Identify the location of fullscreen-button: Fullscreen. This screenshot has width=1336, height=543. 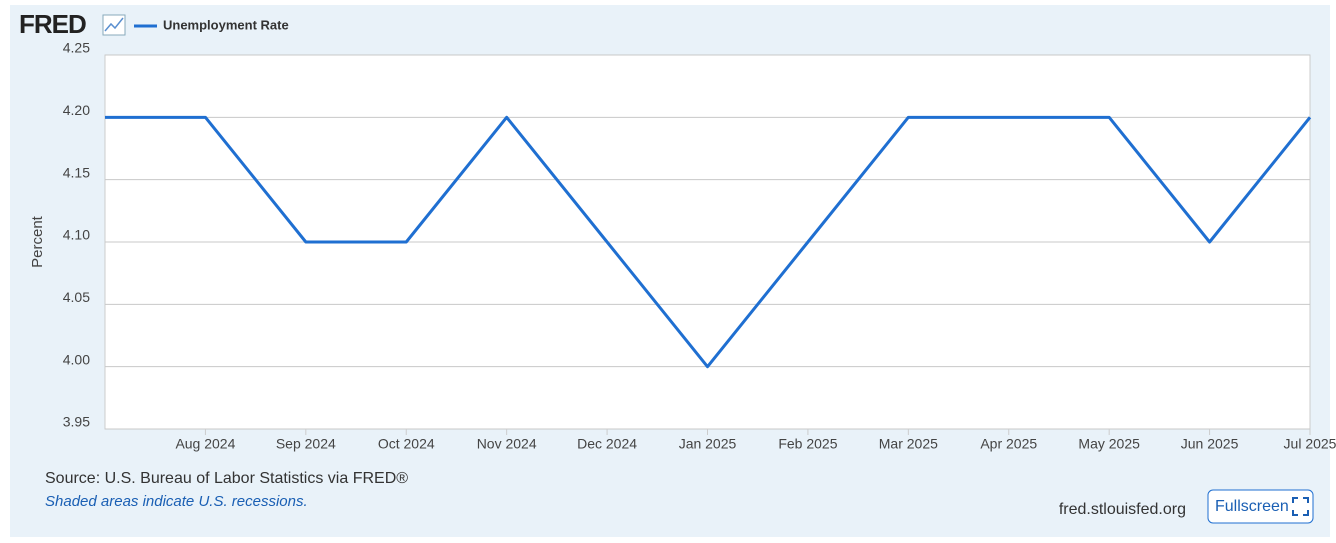
(1260, 506).